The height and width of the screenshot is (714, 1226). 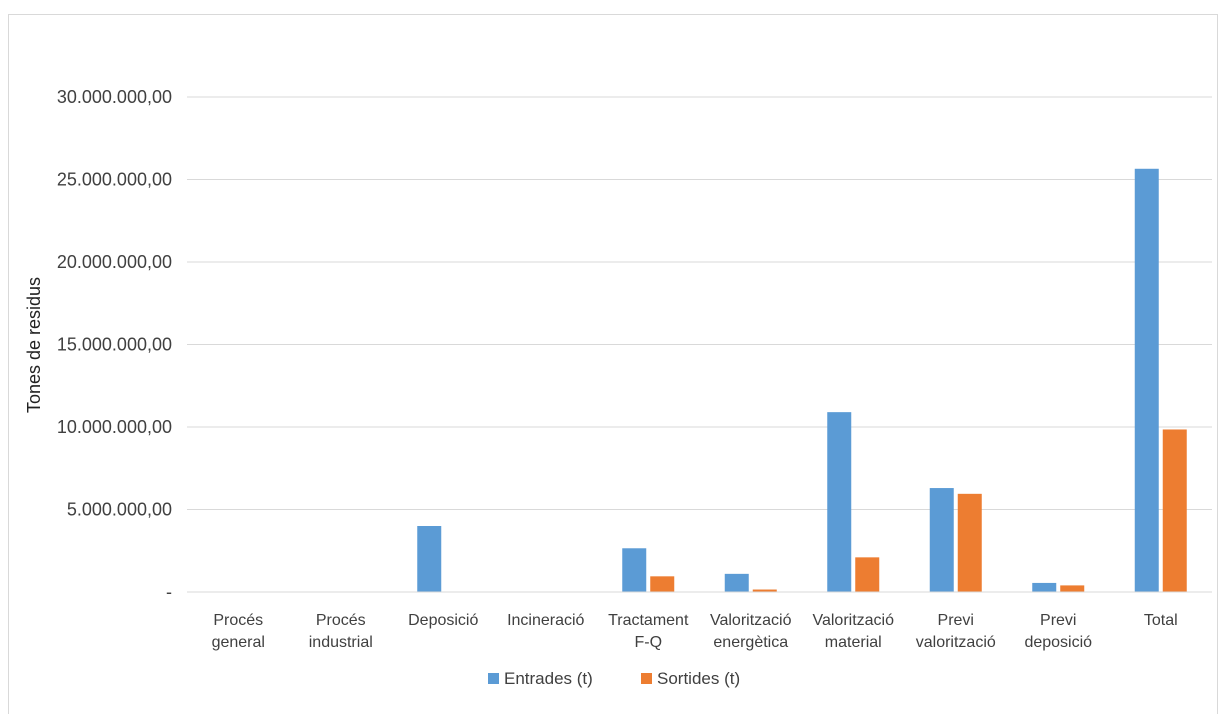 I want to click on category-label-line: F-Q, so click(x=648, y=642).